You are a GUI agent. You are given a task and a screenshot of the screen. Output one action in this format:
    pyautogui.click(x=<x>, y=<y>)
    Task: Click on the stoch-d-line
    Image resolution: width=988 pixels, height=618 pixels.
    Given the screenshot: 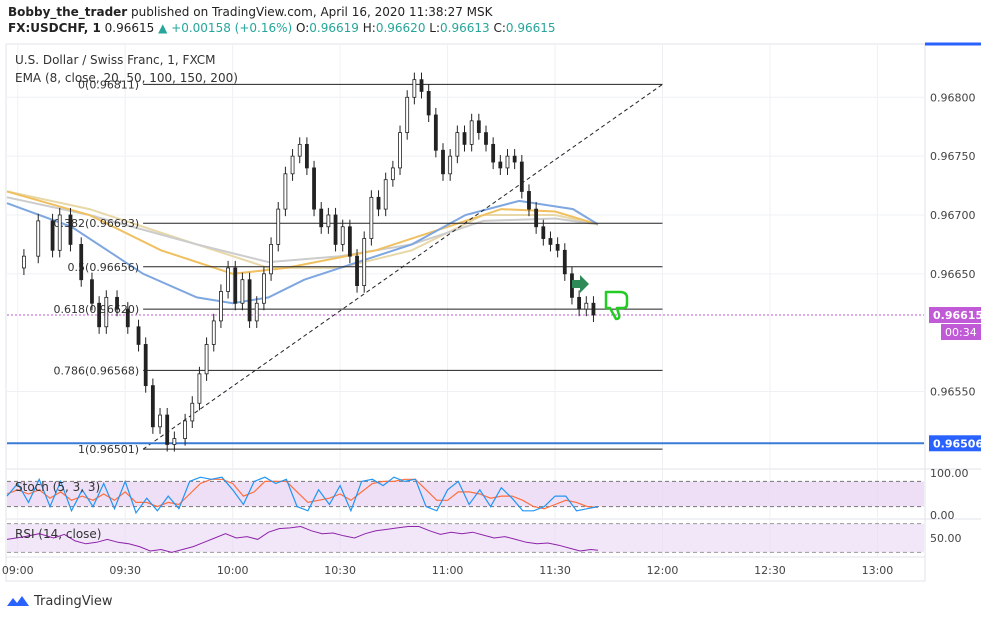 What is the action you would take?
    pyautogui.click(x=302, y=494)
    